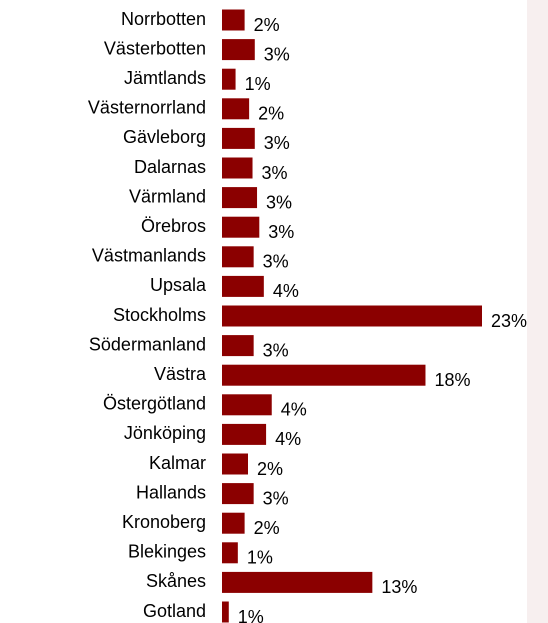 The height and width of the screenshot is (623, 548). Describe the element at coordinates (147, 108) in the screenshot. I see `category-label: Västernorrland` at that location.